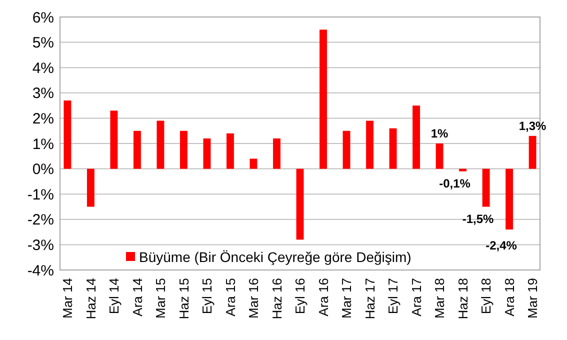  Describe the element at coordinates (160, 298) in the screenshot. I see `x-tick-label: Mar 15` at that location.